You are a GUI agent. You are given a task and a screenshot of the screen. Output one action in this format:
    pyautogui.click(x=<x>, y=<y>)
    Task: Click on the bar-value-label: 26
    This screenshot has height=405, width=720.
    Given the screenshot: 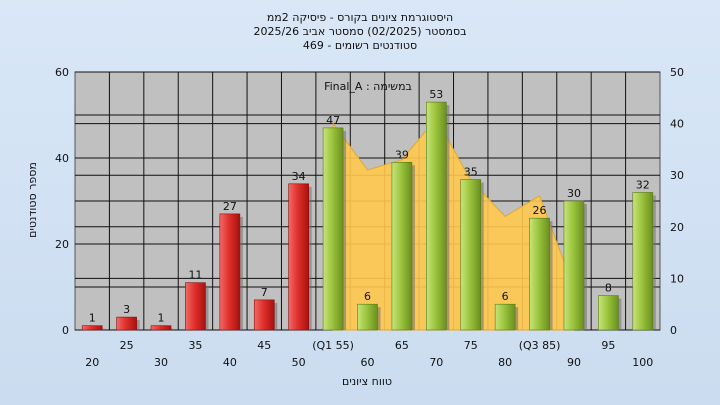 What is the action you would take?
    pyautogui.click(x=540, y=210)
    